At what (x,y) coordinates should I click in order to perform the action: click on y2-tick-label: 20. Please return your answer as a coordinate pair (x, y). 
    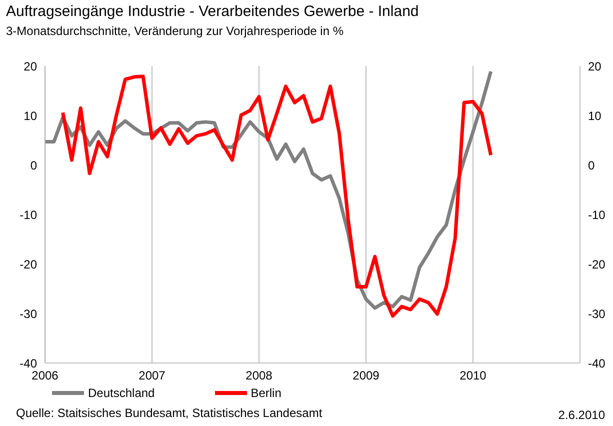
    Looking at the image, I should click on (595, 66).